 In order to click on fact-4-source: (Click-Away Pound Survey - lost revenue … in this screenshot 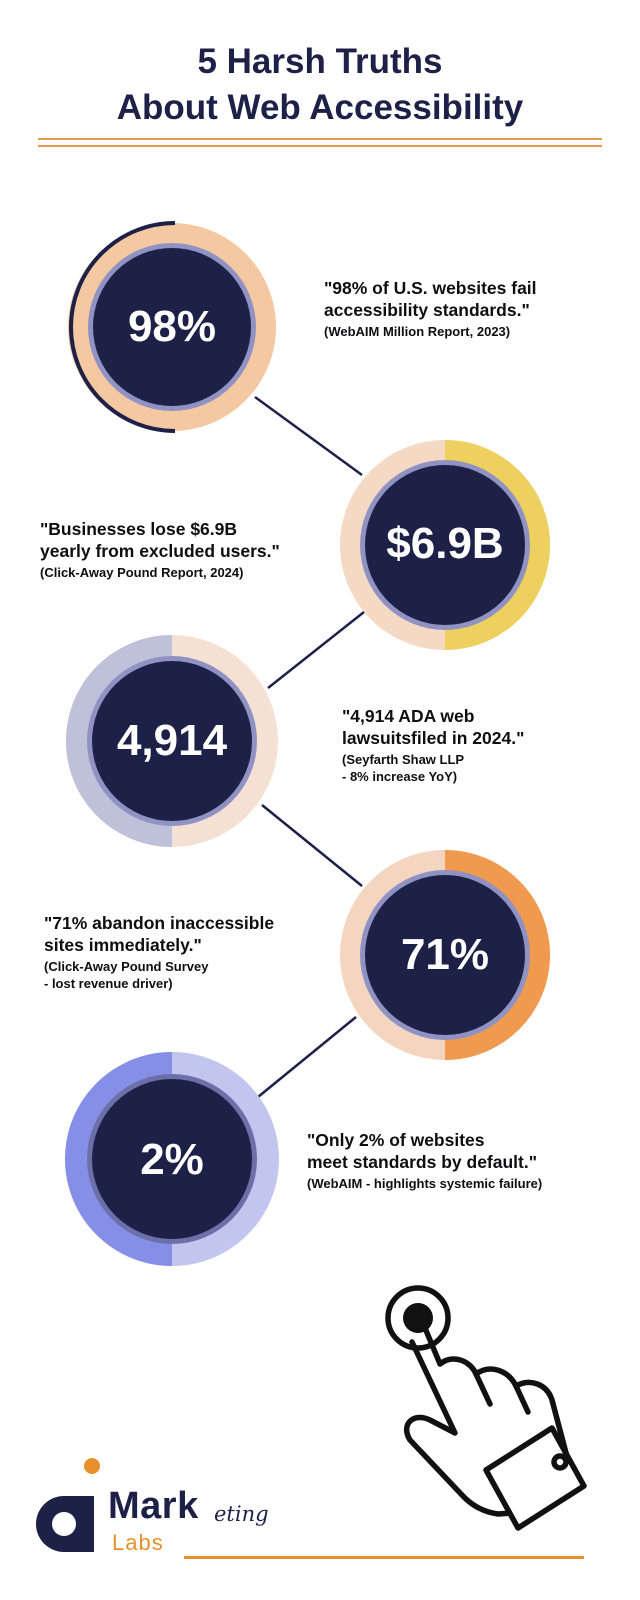, I will do `click(159, 975)`.